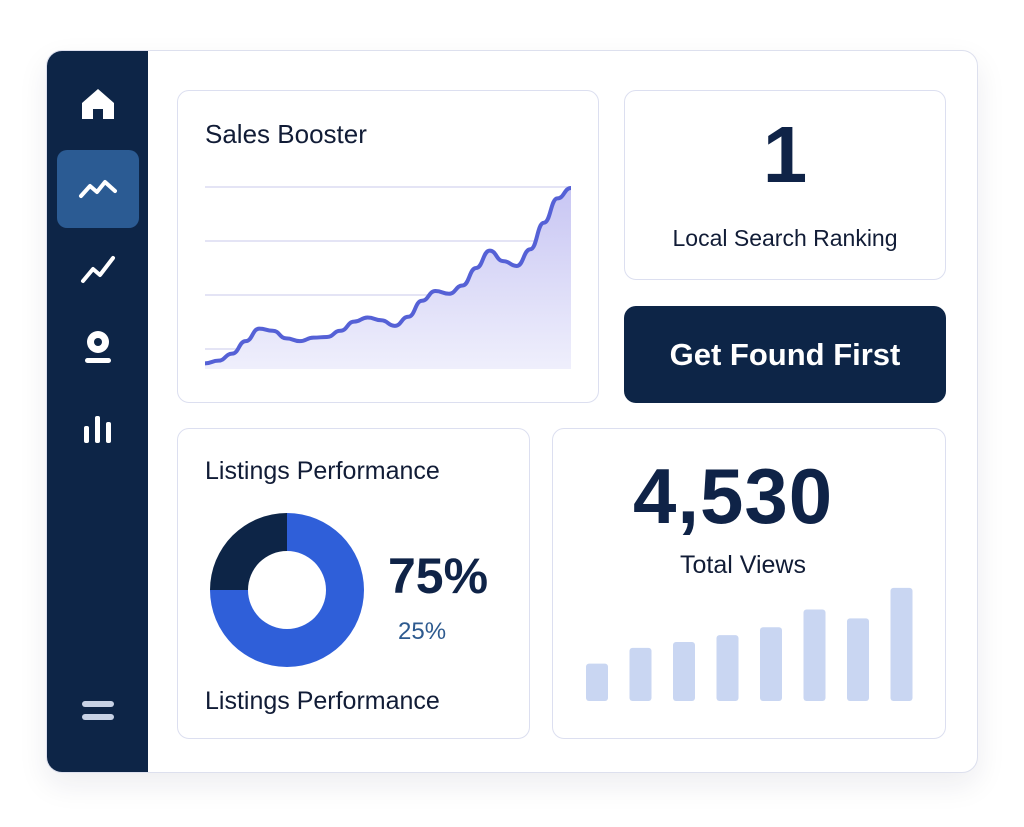 The height and width of the screenshot is (827, 1024). I want to click on sidebar-menu-button, so click(98, 711).